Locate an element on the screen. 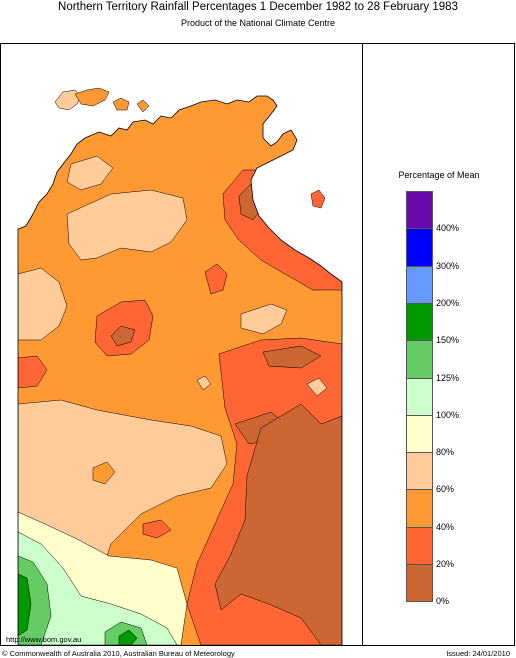 The image size is (516, 658). legend-label: 40% is located at coordinates (445, 526).